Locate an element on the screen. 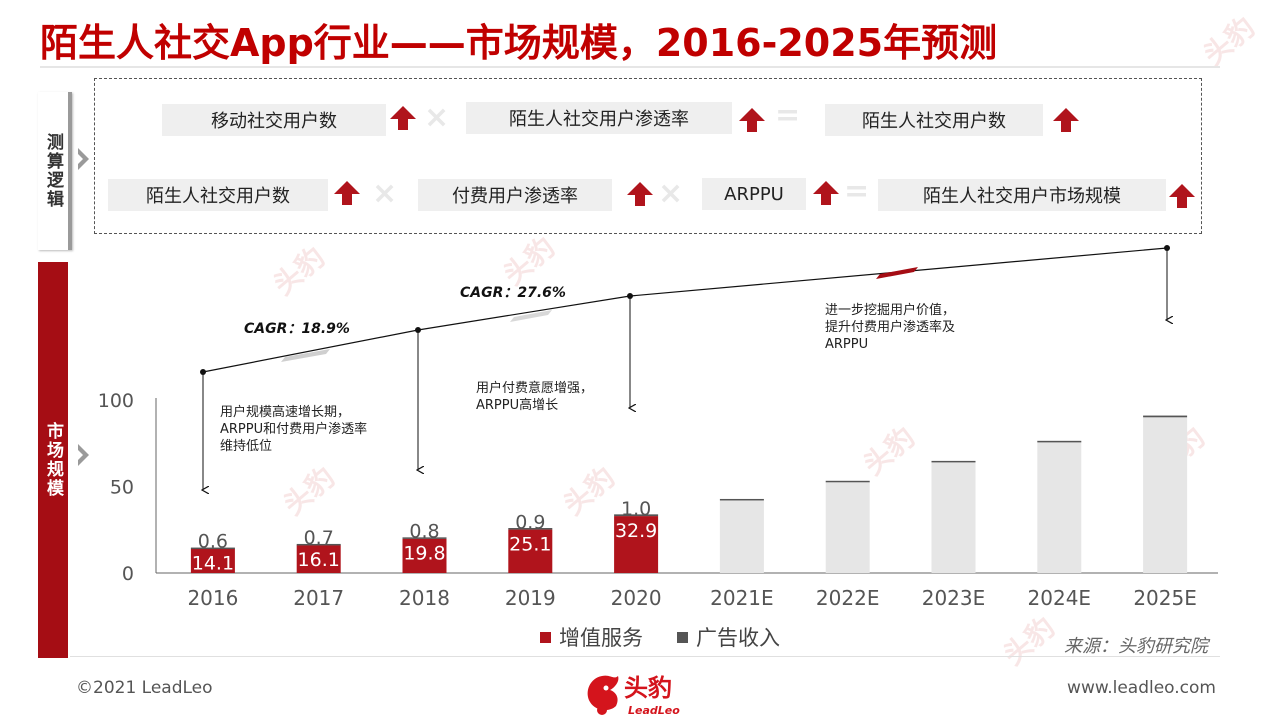  term-mobile-social-users: 移动社交用户数 is located at coordinates (274, 120).